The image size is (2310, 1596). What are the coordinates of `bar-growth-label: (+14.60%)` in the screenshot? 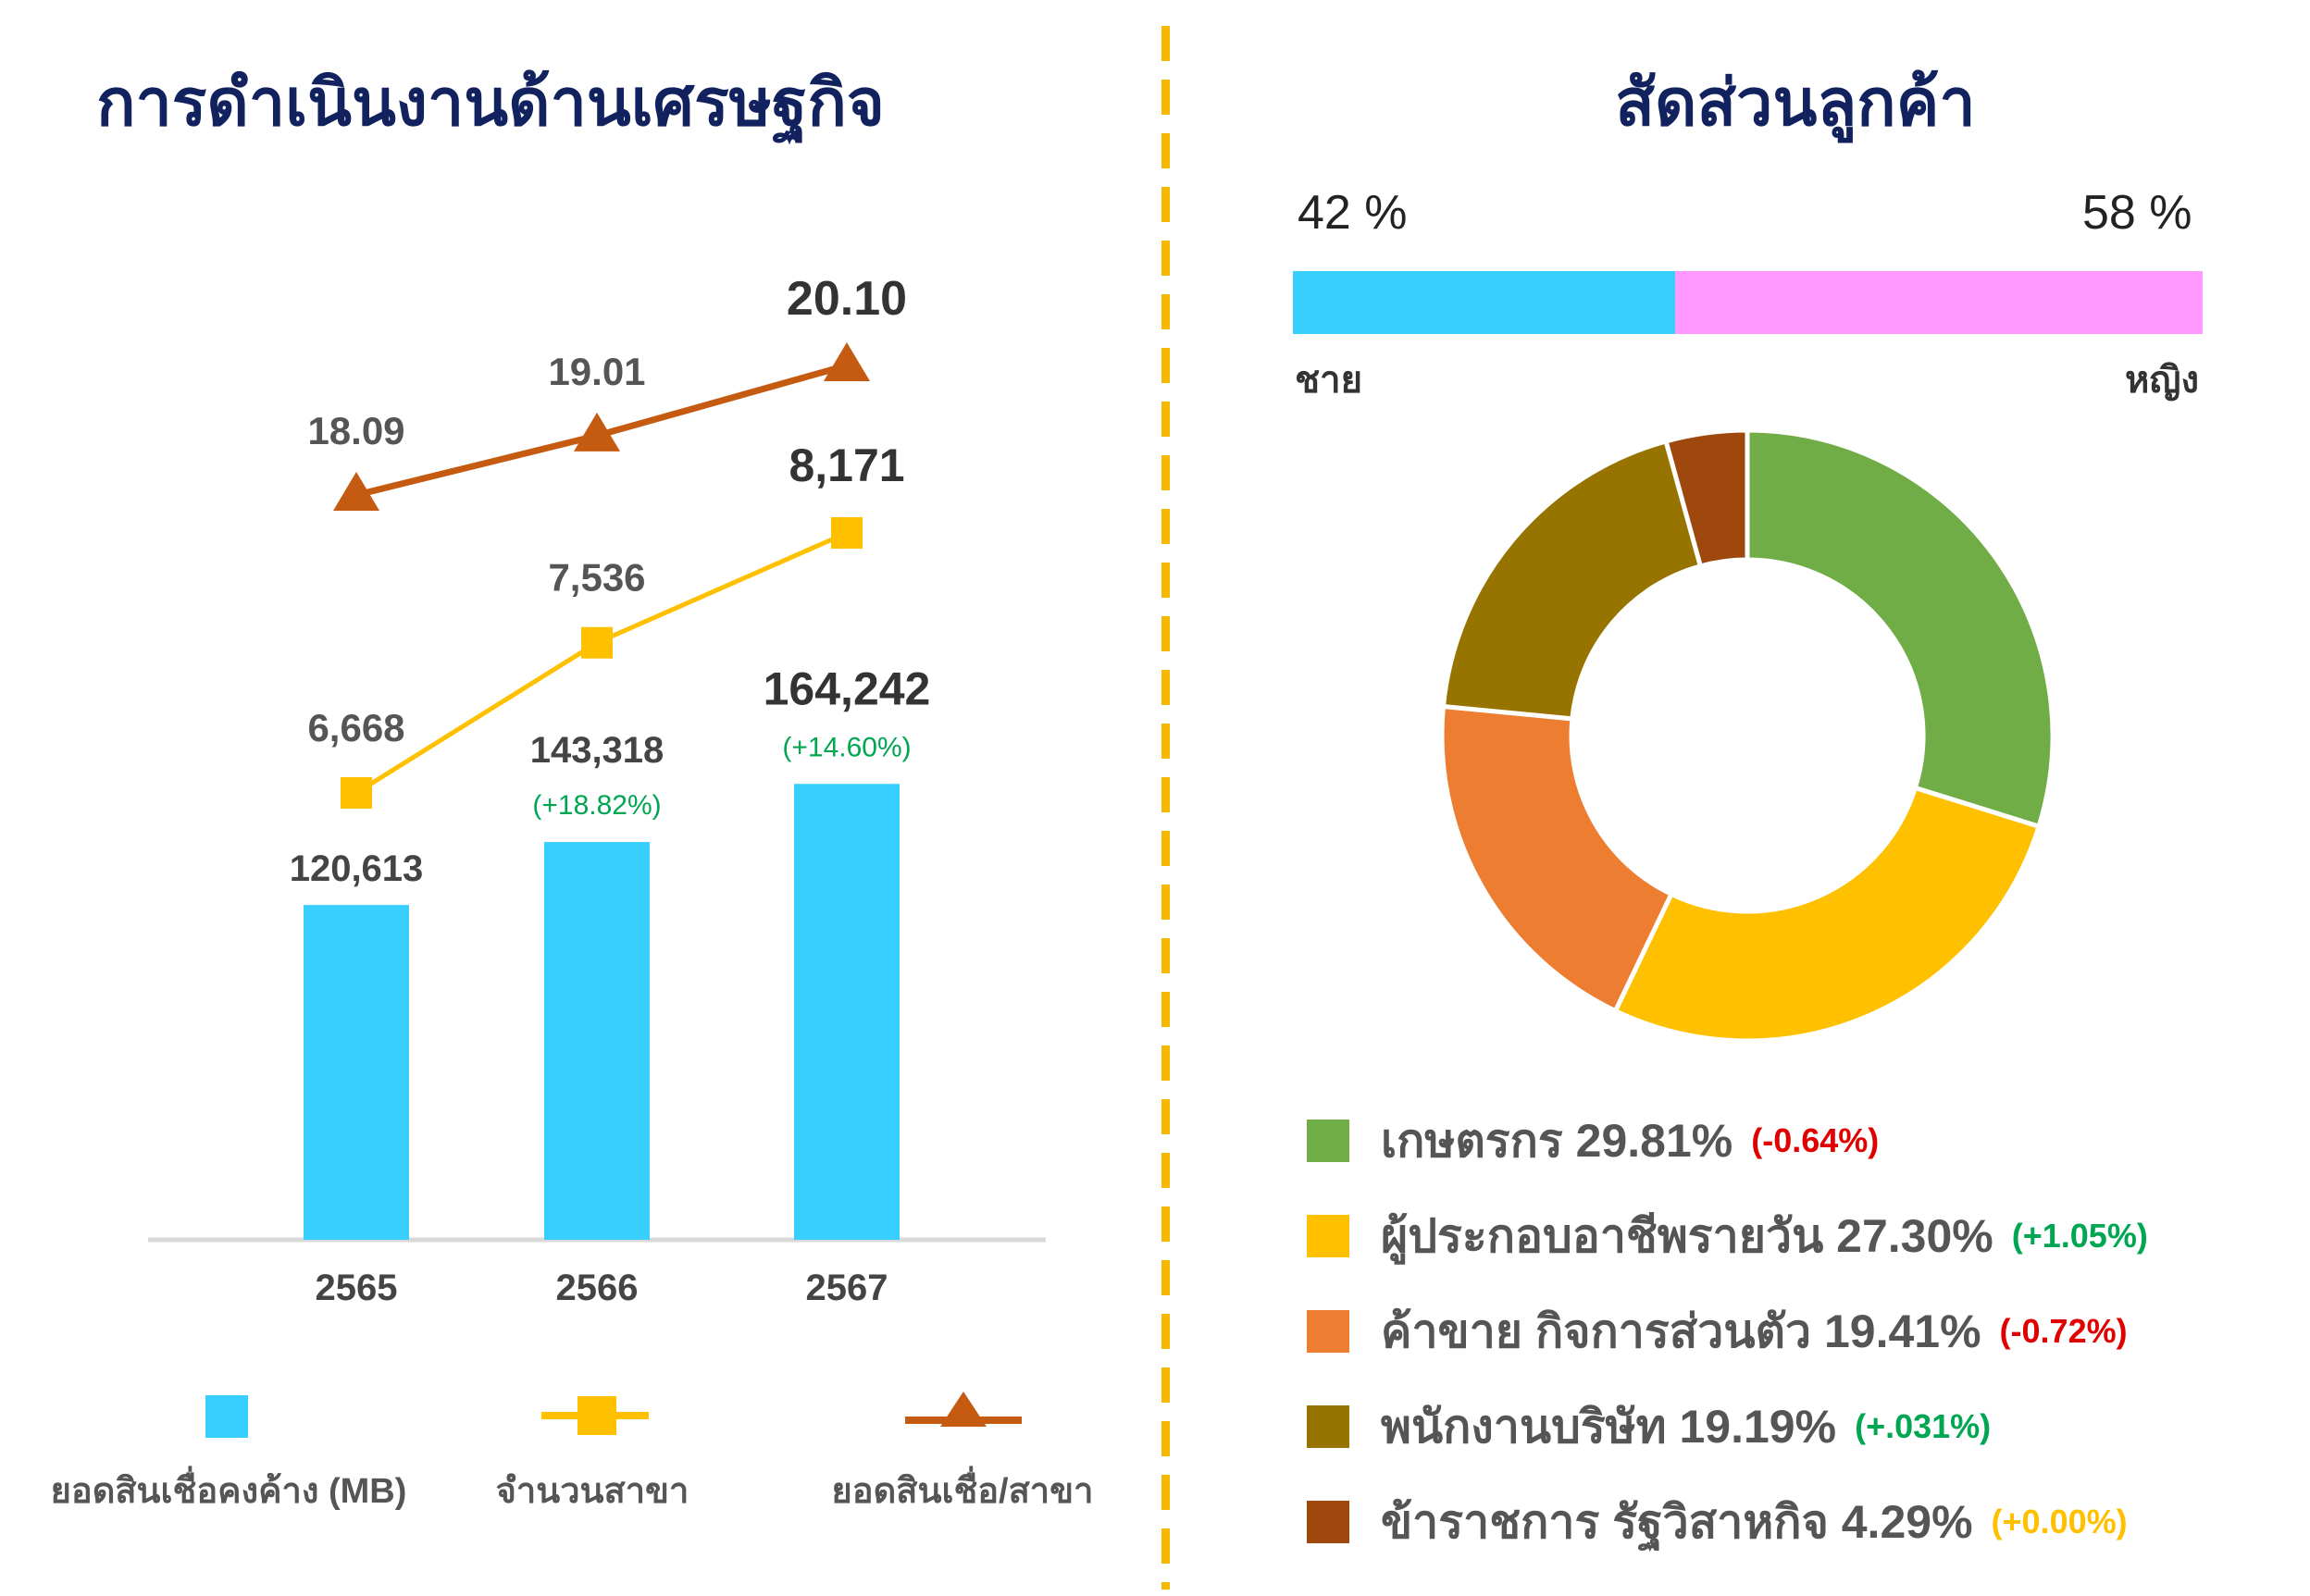 It's located at (846, 747).